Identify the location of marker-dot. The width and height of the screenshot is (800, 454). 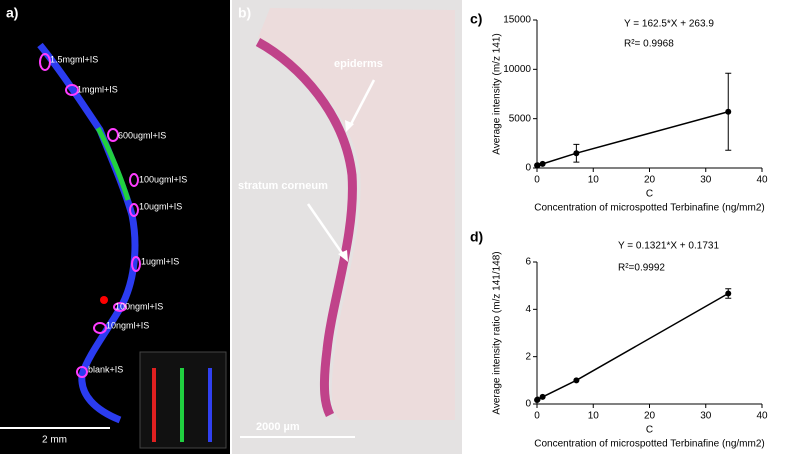
(104, 300).